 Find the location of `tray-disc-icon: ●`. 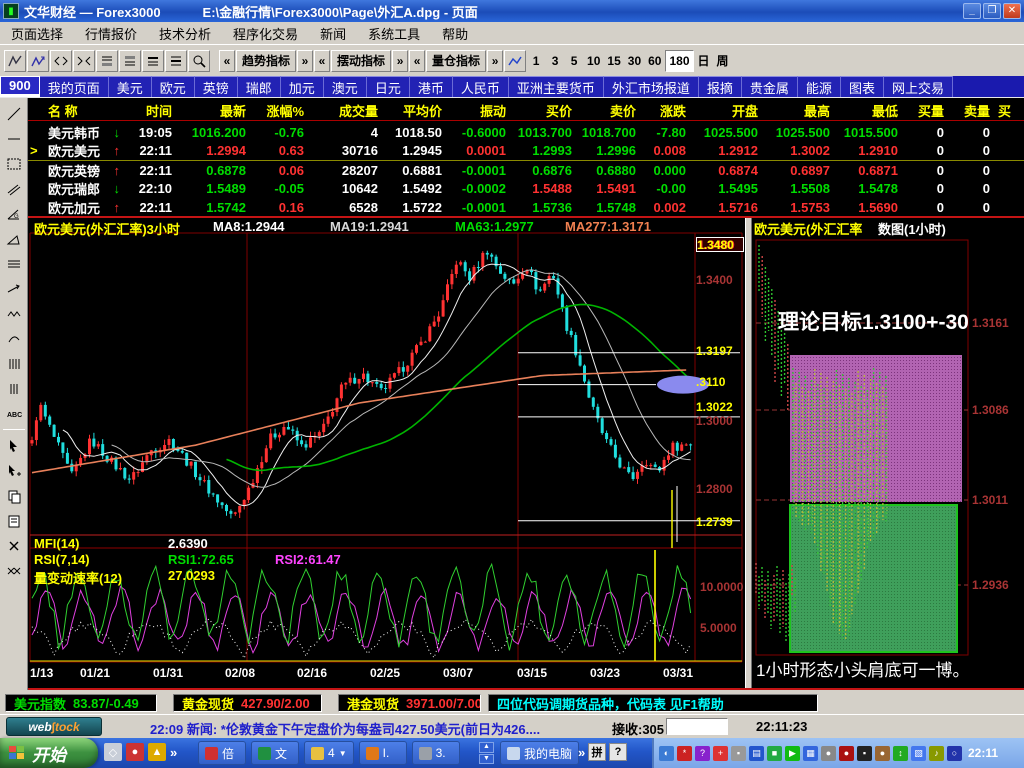

tray-disc-icon: ● is located at coordinates (846, 753).